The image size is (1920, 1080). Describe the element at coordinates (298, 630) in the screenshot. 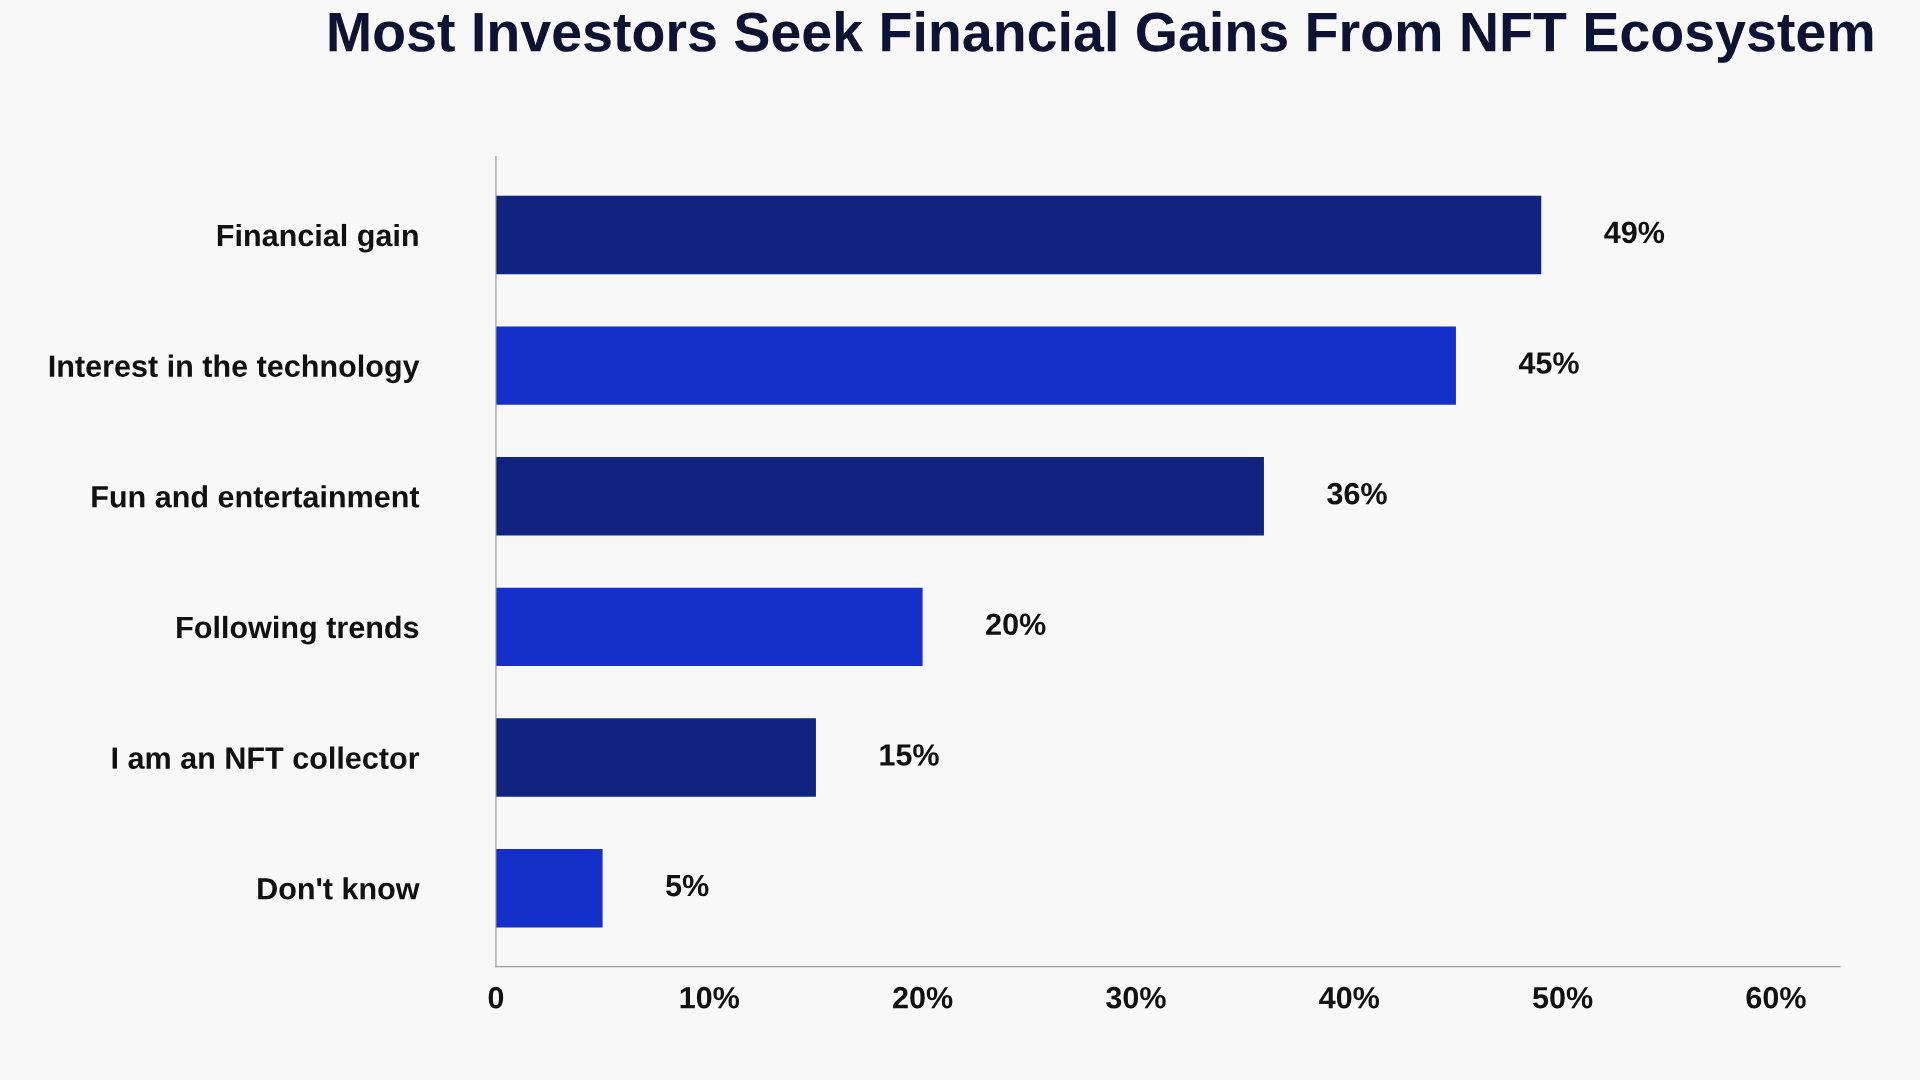

I see `y-tick-label: Following trends` at that location.